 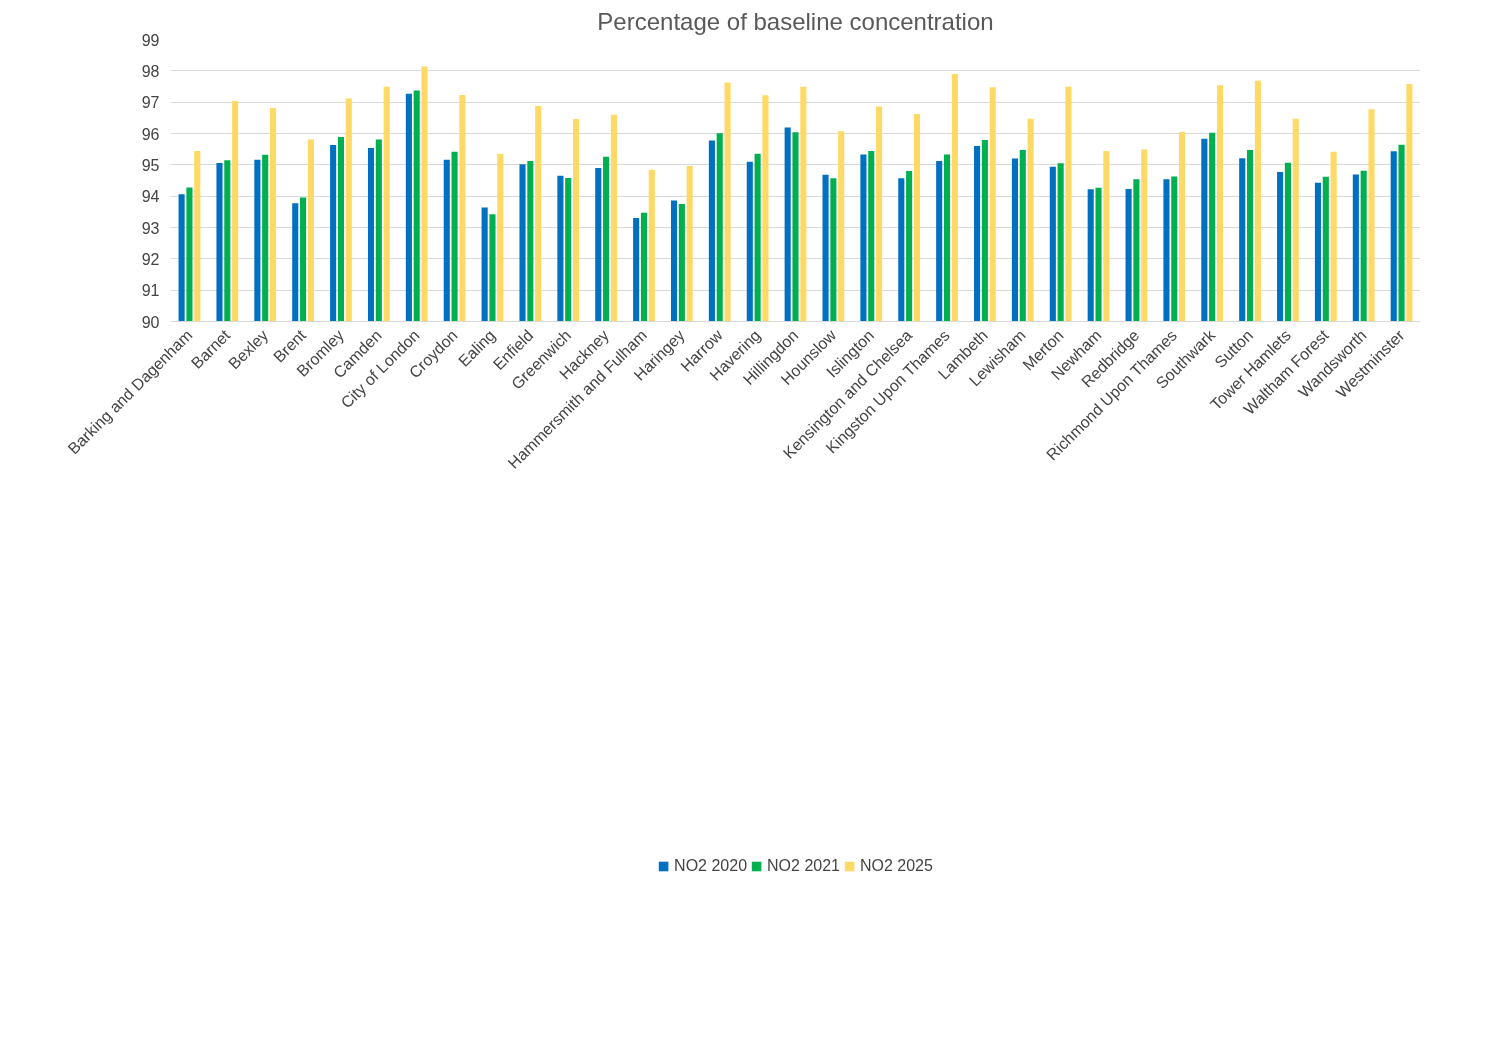 What do you see at coordinates (150, 71) in the screenshot?
I see `y-tick-label: 98` at bounding box center [150, 71].